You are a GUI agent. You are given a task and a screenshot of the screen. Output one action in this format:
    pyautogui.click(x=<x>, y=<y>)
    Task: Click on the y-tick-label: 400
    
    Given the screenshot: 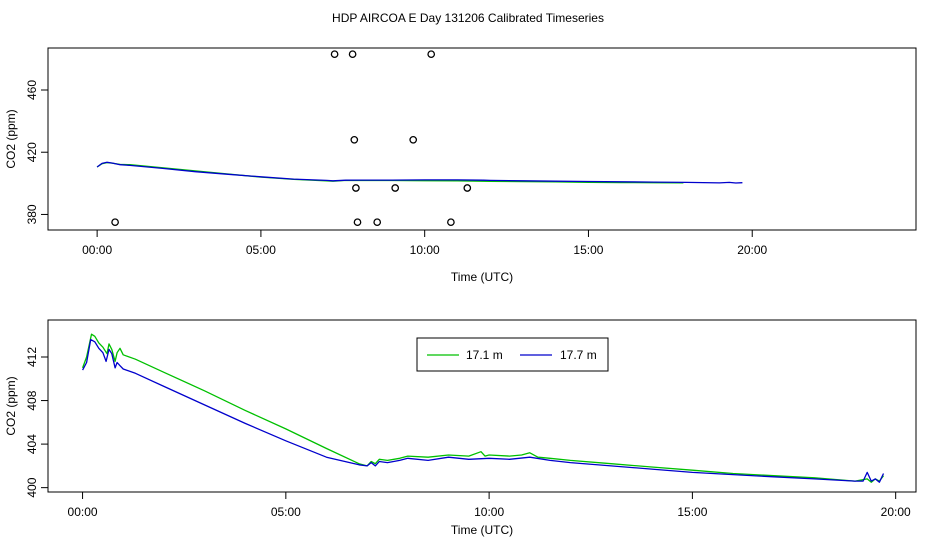 What is the action you would take?
    pyautogui.click(x=32, y=487)
    